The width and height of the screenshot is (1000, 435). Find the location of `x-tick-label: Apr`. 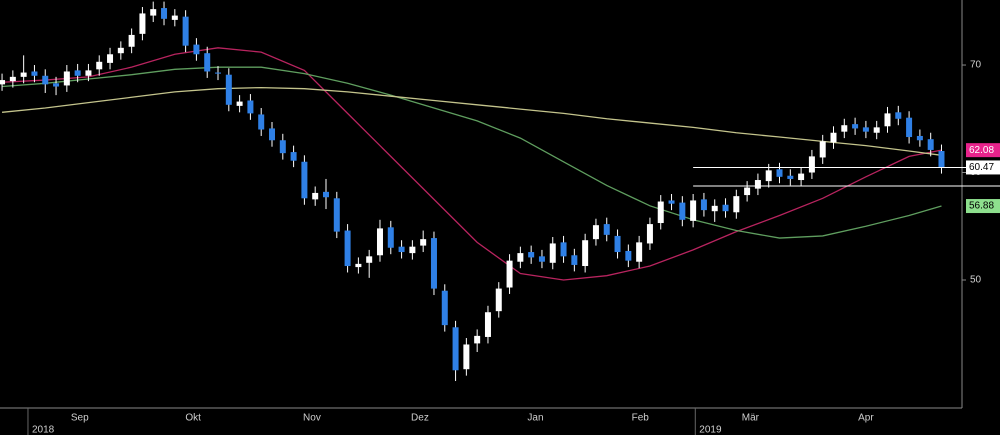

x-tick-label: Apr is located at coordinates (866, 418).